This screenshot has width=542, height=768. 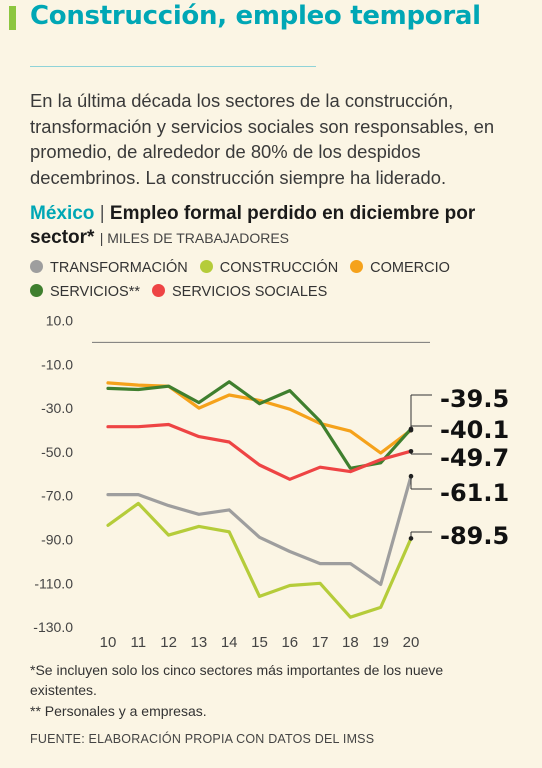 What do you see at coordinates (474, 493) in the screenshot?
I see `end-value-label: -61.1` at bounding box center [474, 493].